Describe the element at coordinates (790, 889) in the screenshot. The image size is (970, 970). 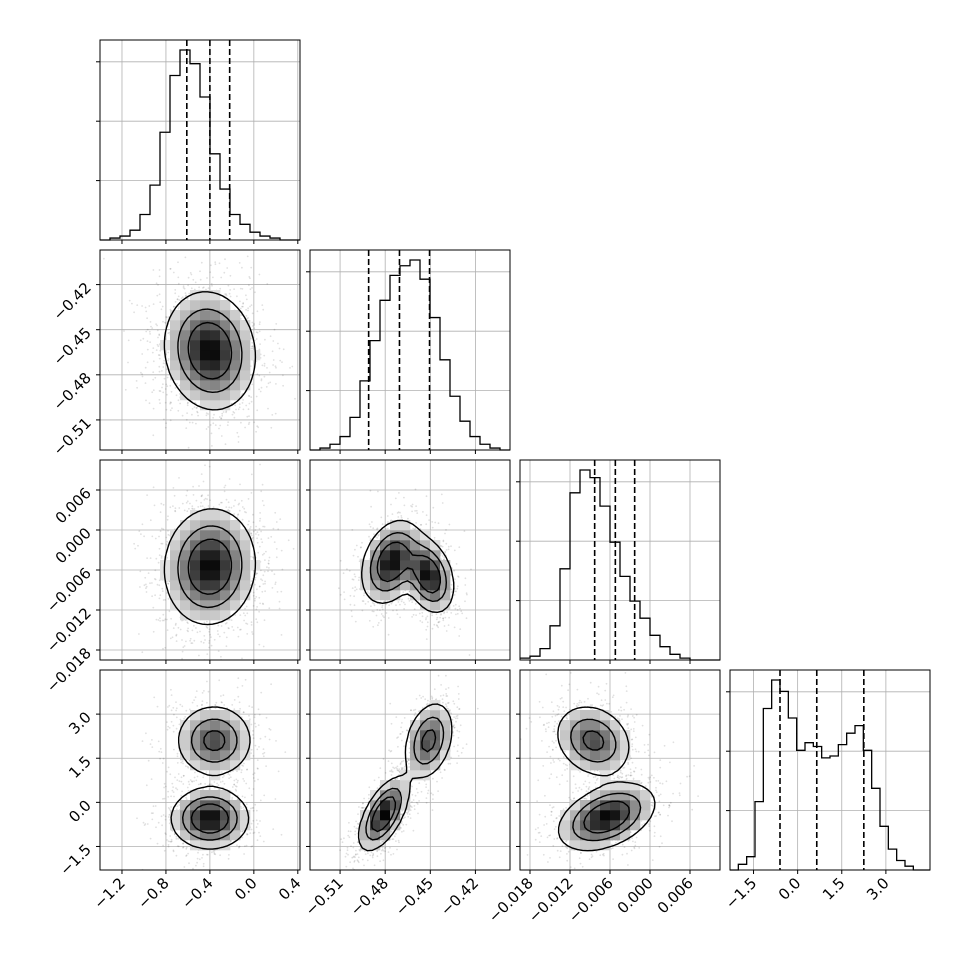
I see `x-tick-label: 0.0` at that location.